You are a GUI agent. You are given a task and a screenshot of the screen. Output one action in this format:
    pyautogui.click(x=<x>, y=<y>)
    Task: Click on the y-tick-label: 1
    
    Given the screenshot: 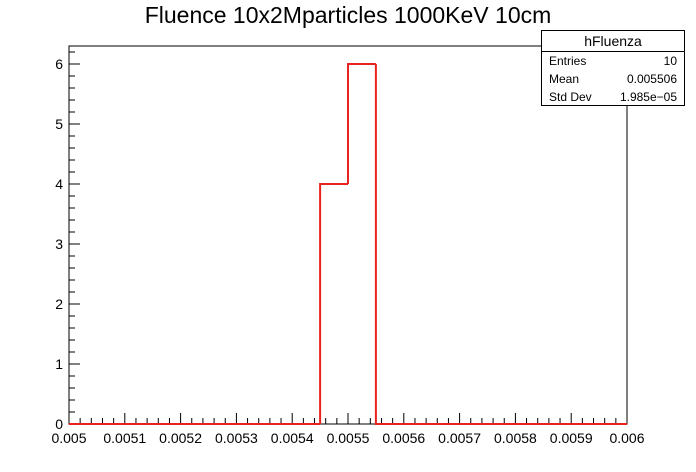 What is the action you would take?
    pyautogui.click(x=59, y=364)
    